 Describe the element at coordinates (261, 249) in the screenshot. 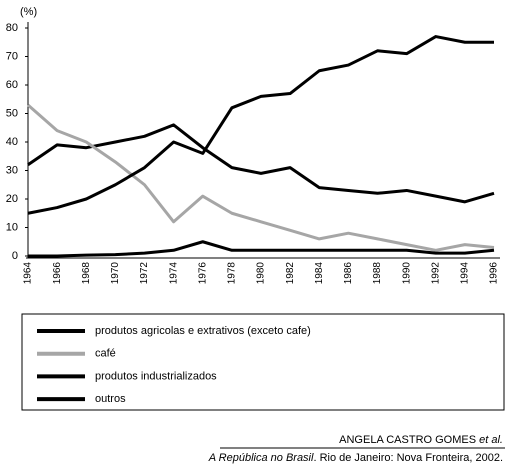

I see `series-line` at that location.